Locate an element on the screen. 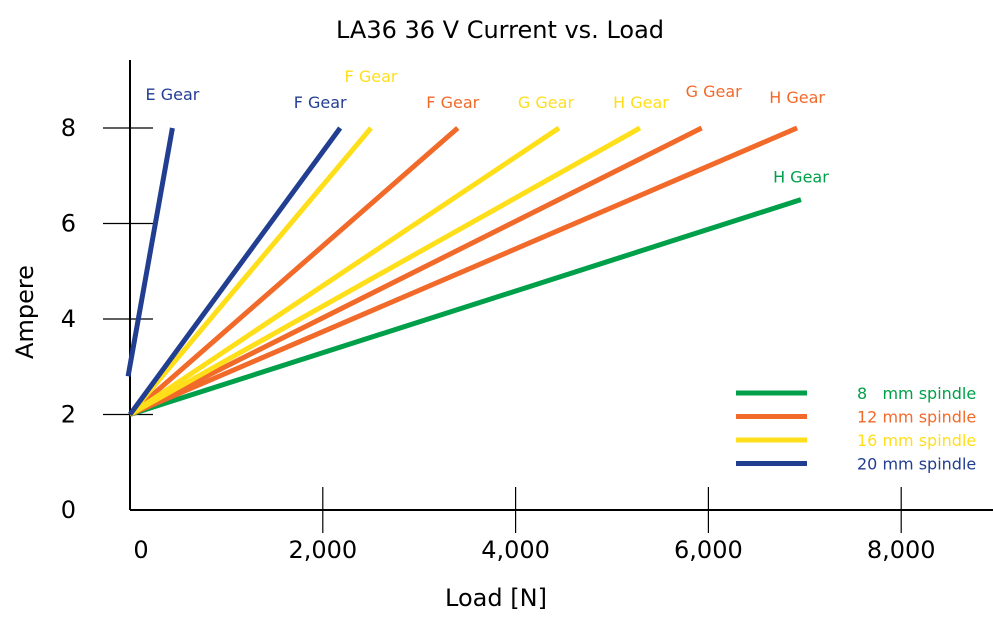 The image size is (993, 620). y-tick-label: 2 is located at coordinates (68, 415).